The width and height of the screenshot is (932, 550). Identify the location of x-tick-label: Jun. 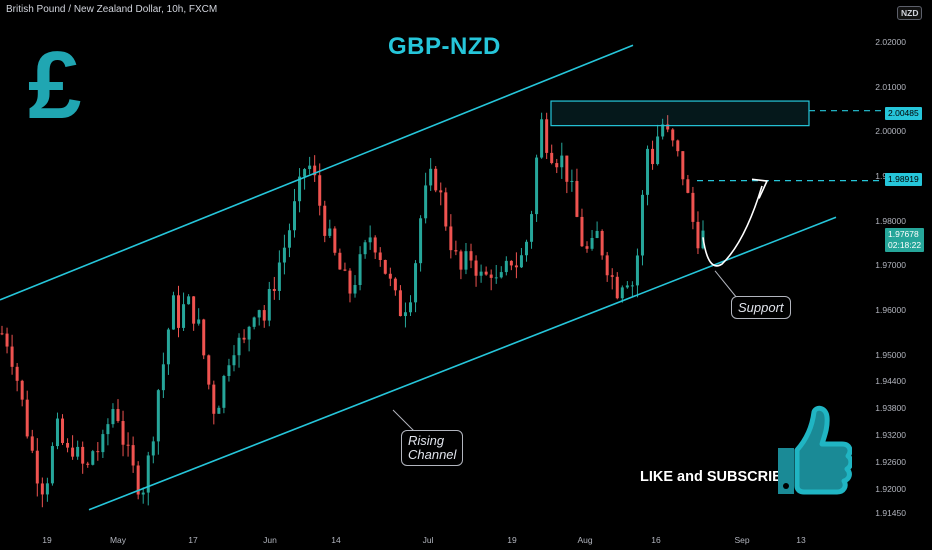
(270, 540).